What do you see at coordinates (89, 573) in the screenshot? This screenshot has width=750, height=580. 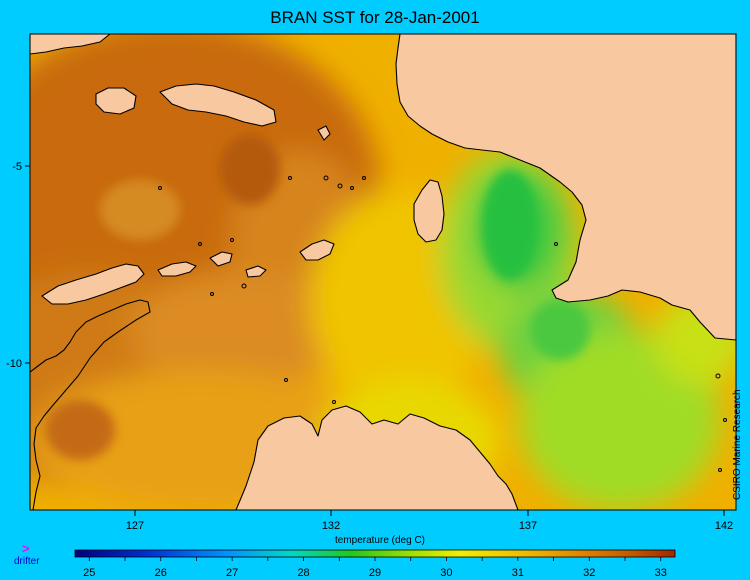 I see `colorbar-label: 25` at bounding box center [89, 573].